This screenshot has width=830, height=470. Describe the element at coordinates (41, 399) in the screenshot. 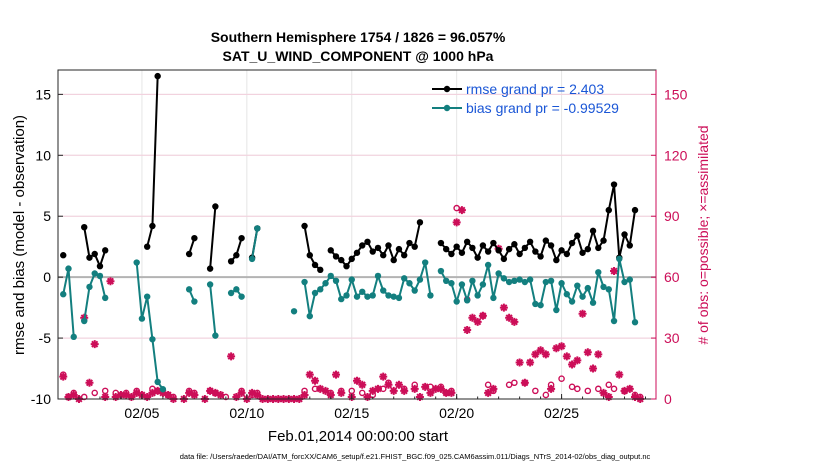

I see `y-tick-label-0: -10` at that location.